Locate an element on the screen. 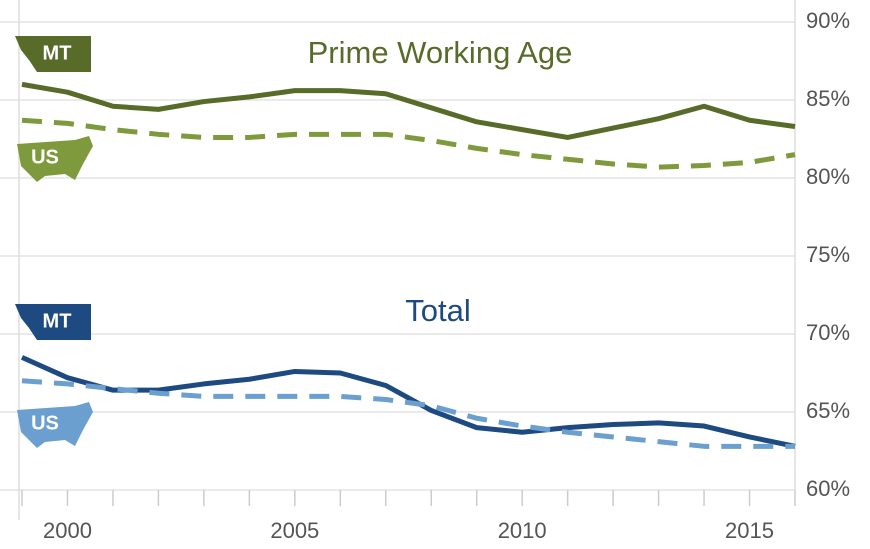 This screenshot has width=870, height=549. x-tick-label: 2015 is located at coordinates (749, 530).